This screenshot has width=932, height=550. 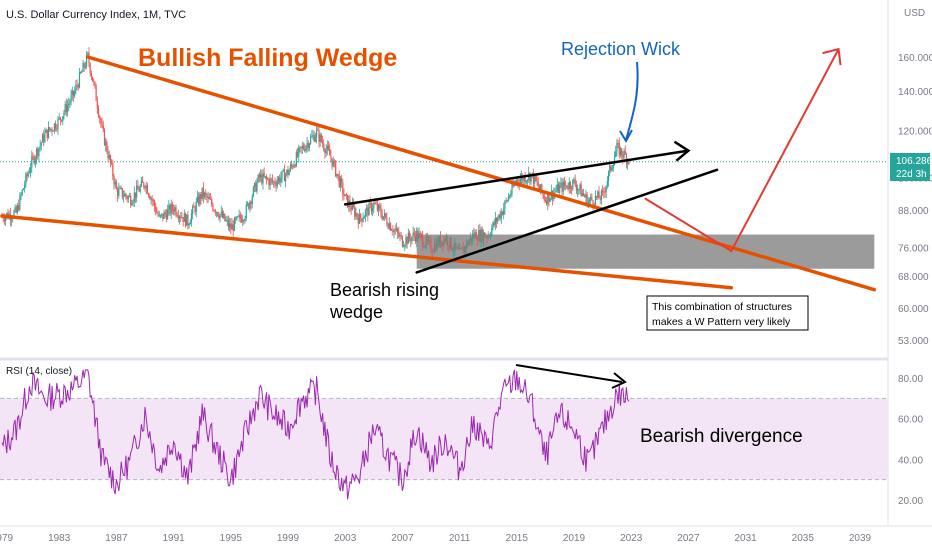 What do you see at coordinates (727, 313) in the screenshot?
I see `note-box` at bounding box center [727, 313].